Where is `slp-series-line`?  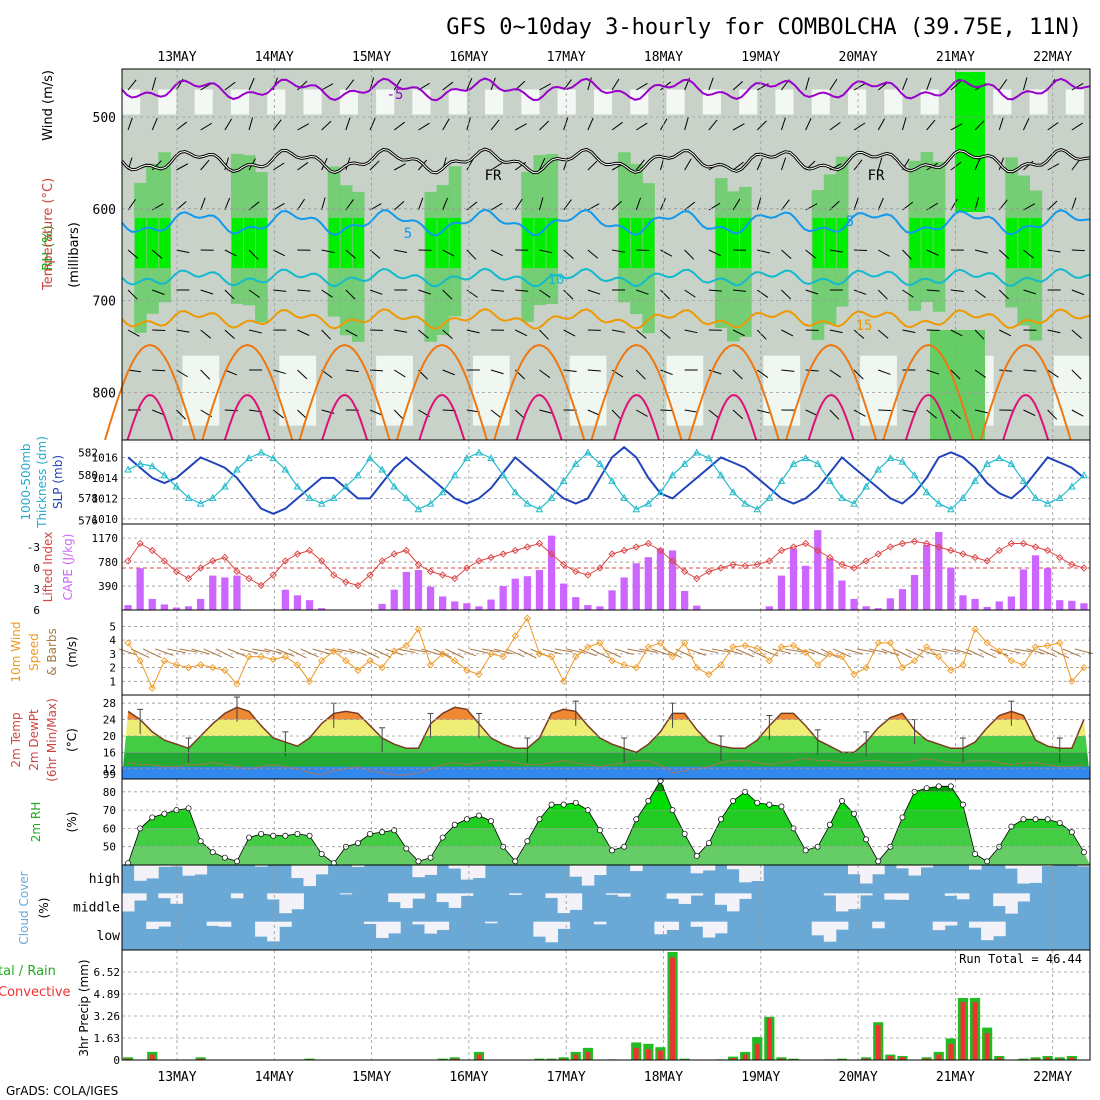 slp-series-line is located at coordinates (606, 480).